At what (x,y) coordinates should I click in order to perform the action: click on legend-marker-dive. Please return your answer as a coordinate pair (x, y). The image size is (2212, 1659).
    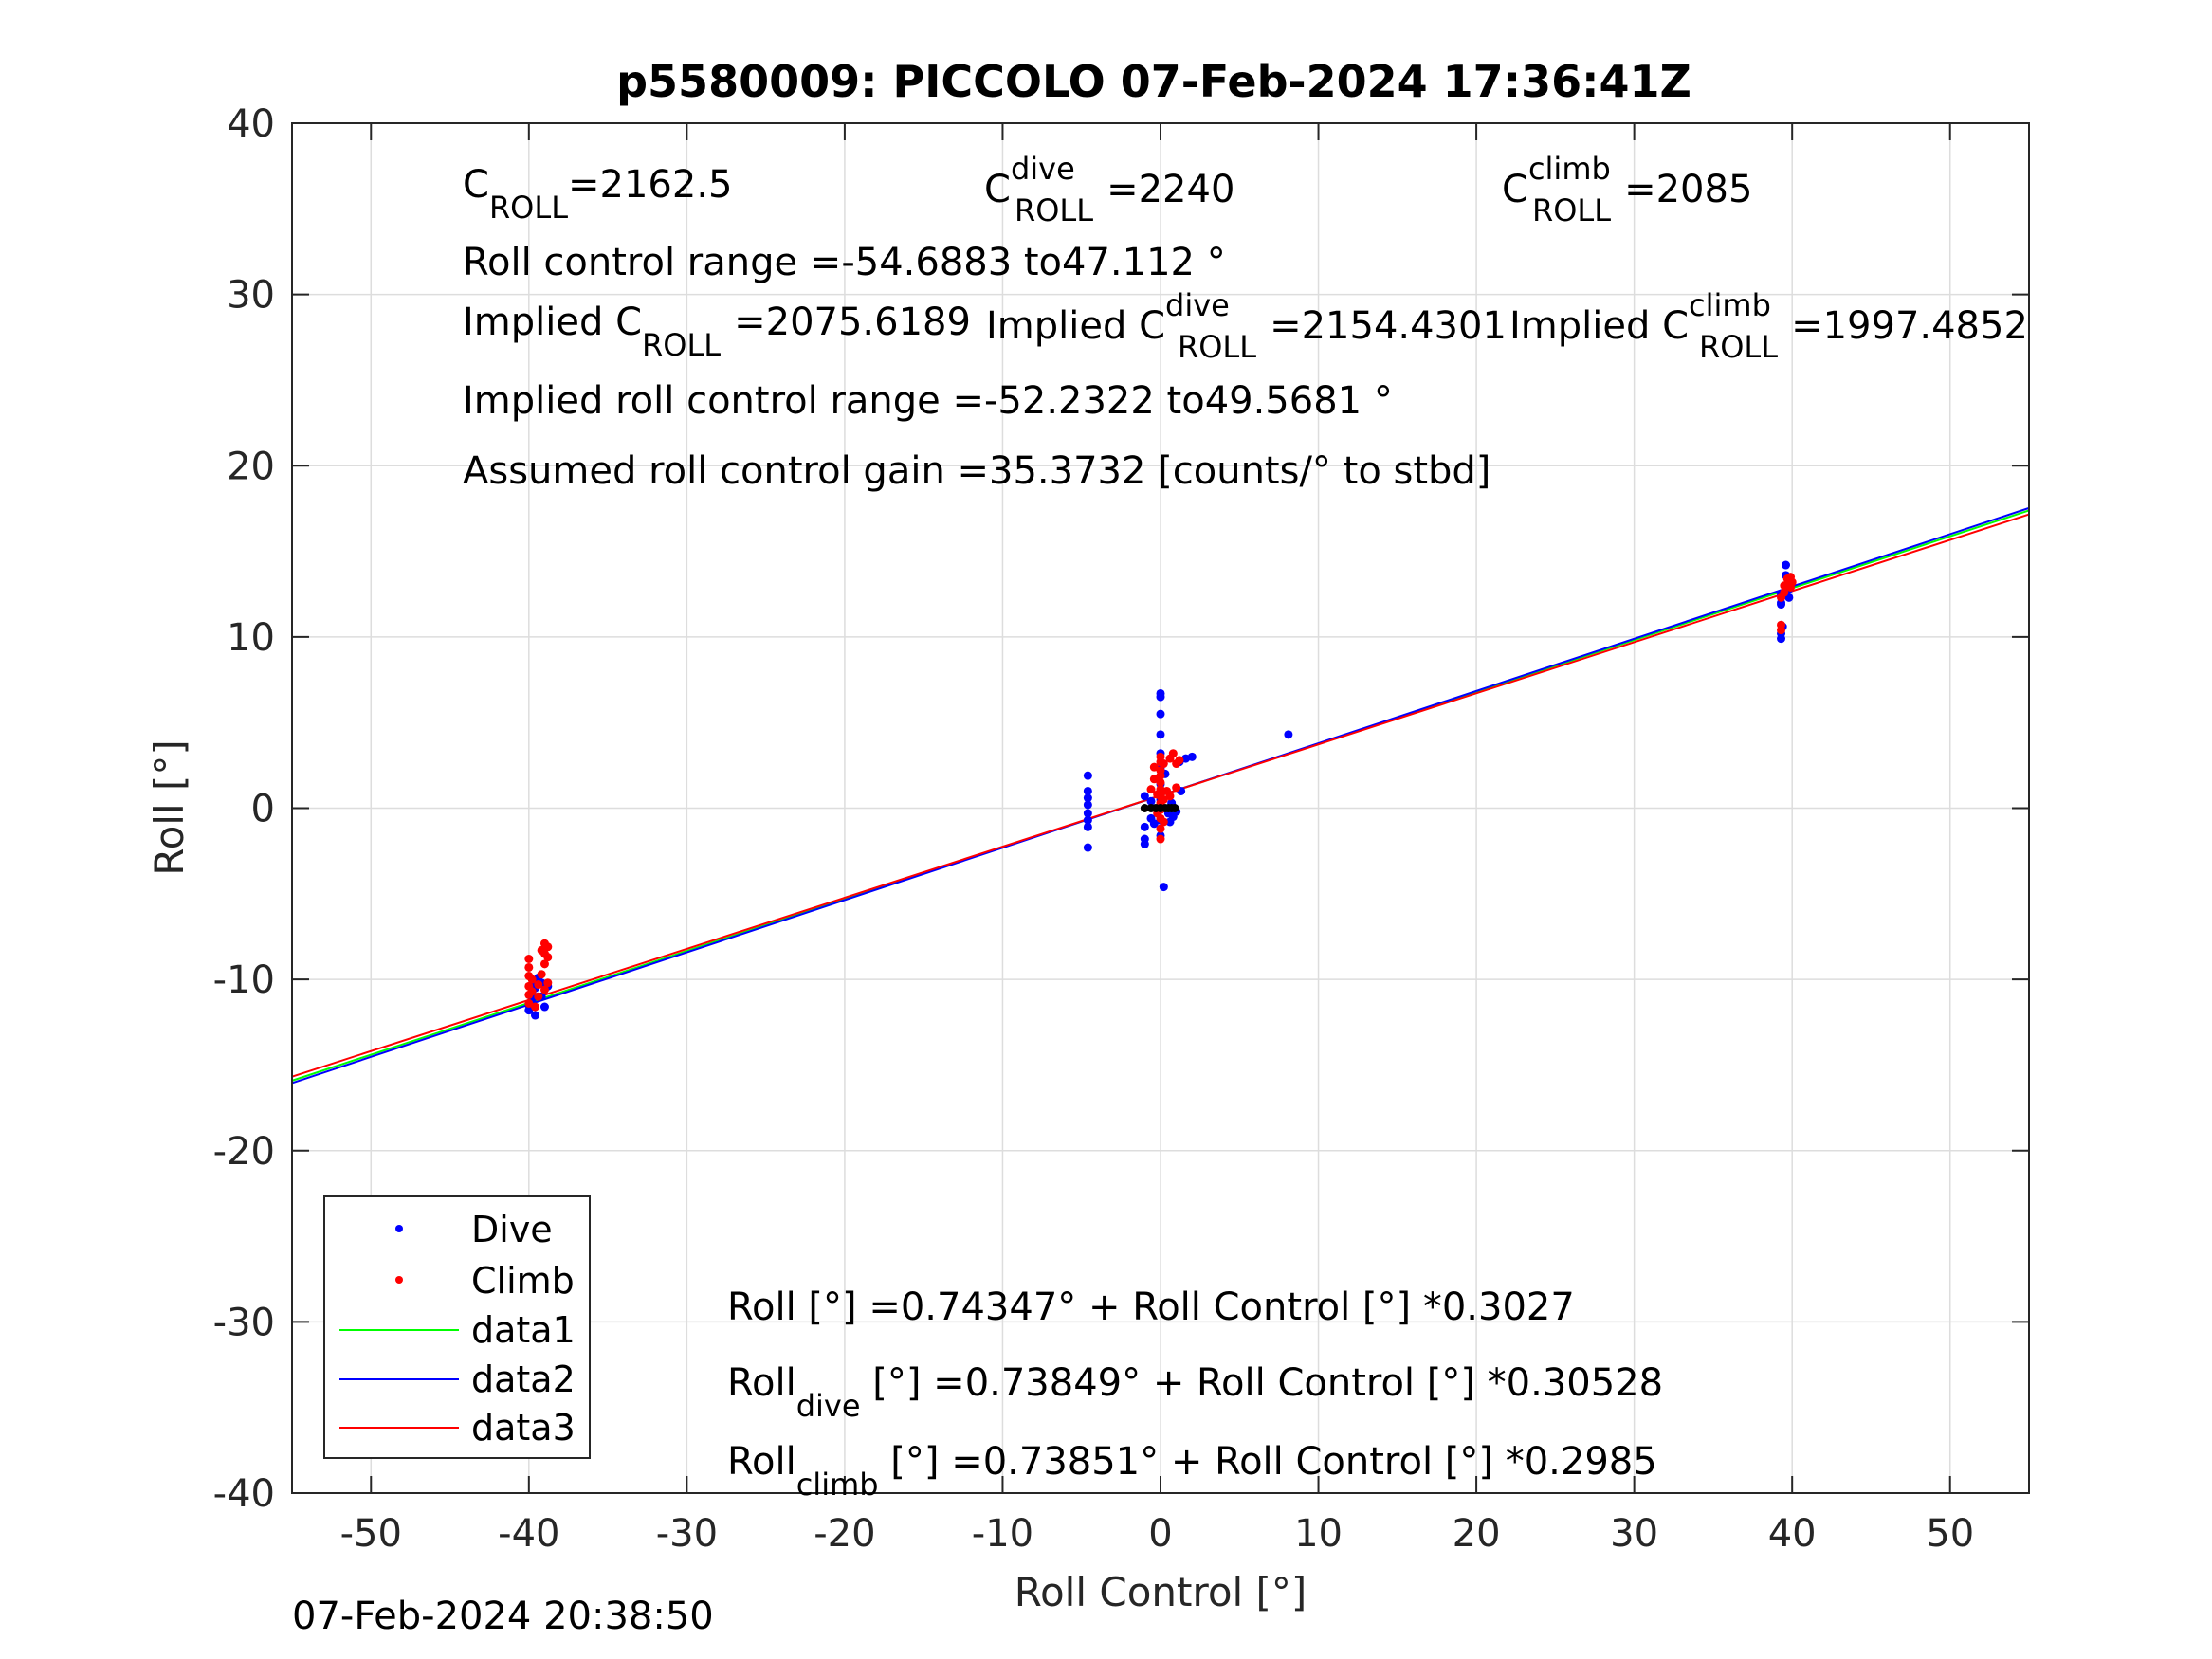
    Looking at the image, I should click on (399, 1228).